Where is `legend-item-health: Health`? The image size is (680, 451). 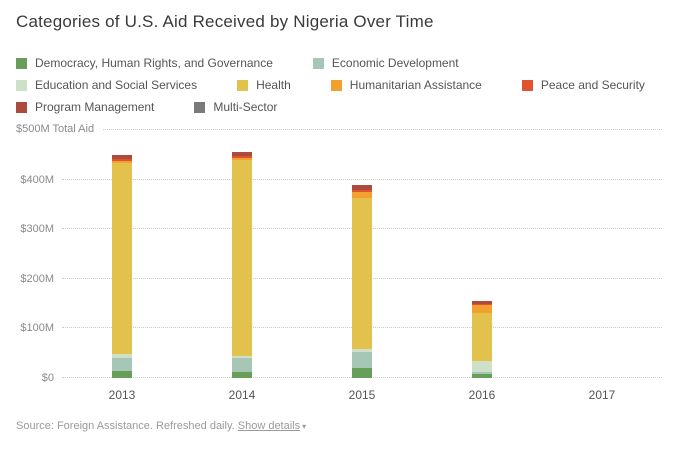
legend-item-health: Health is located at coordinates (264, 85).